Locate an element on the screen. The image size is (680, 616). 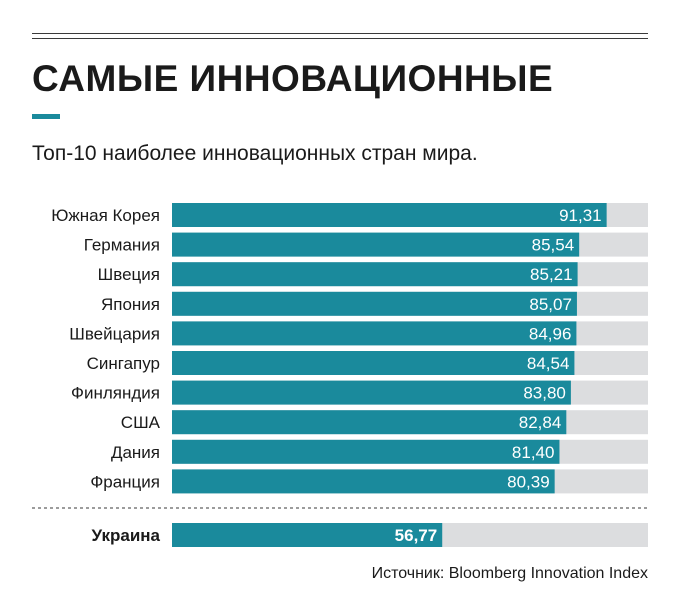
category-label: Сингапур is located at coordinates (123, 363).